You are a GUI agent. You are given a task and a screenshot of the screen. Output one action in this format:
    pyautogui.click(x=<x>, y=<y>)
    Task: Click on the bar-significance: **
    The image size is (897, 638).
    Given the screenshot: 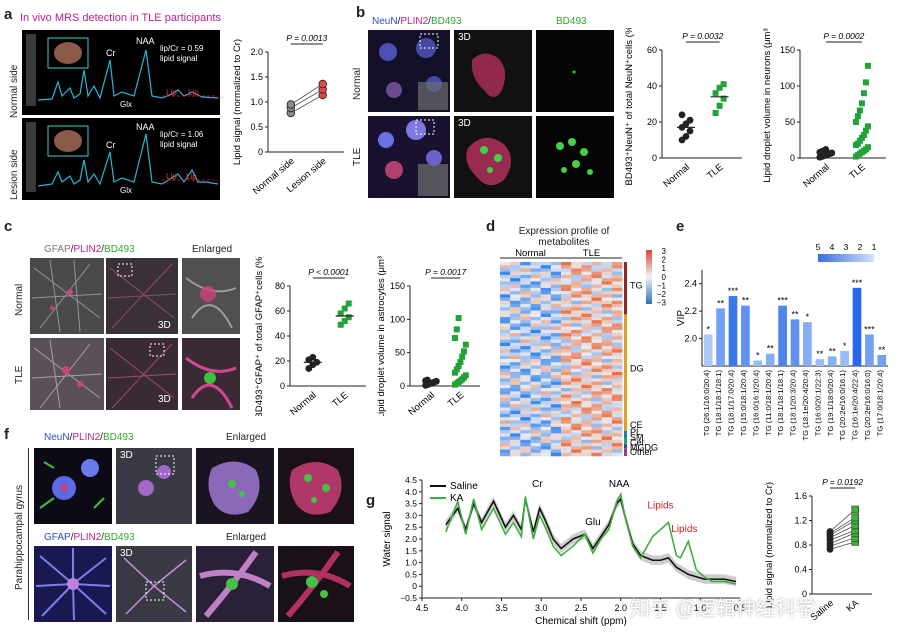 What is the action you would take?
    pyautogui.click(x=820, y=354)
    